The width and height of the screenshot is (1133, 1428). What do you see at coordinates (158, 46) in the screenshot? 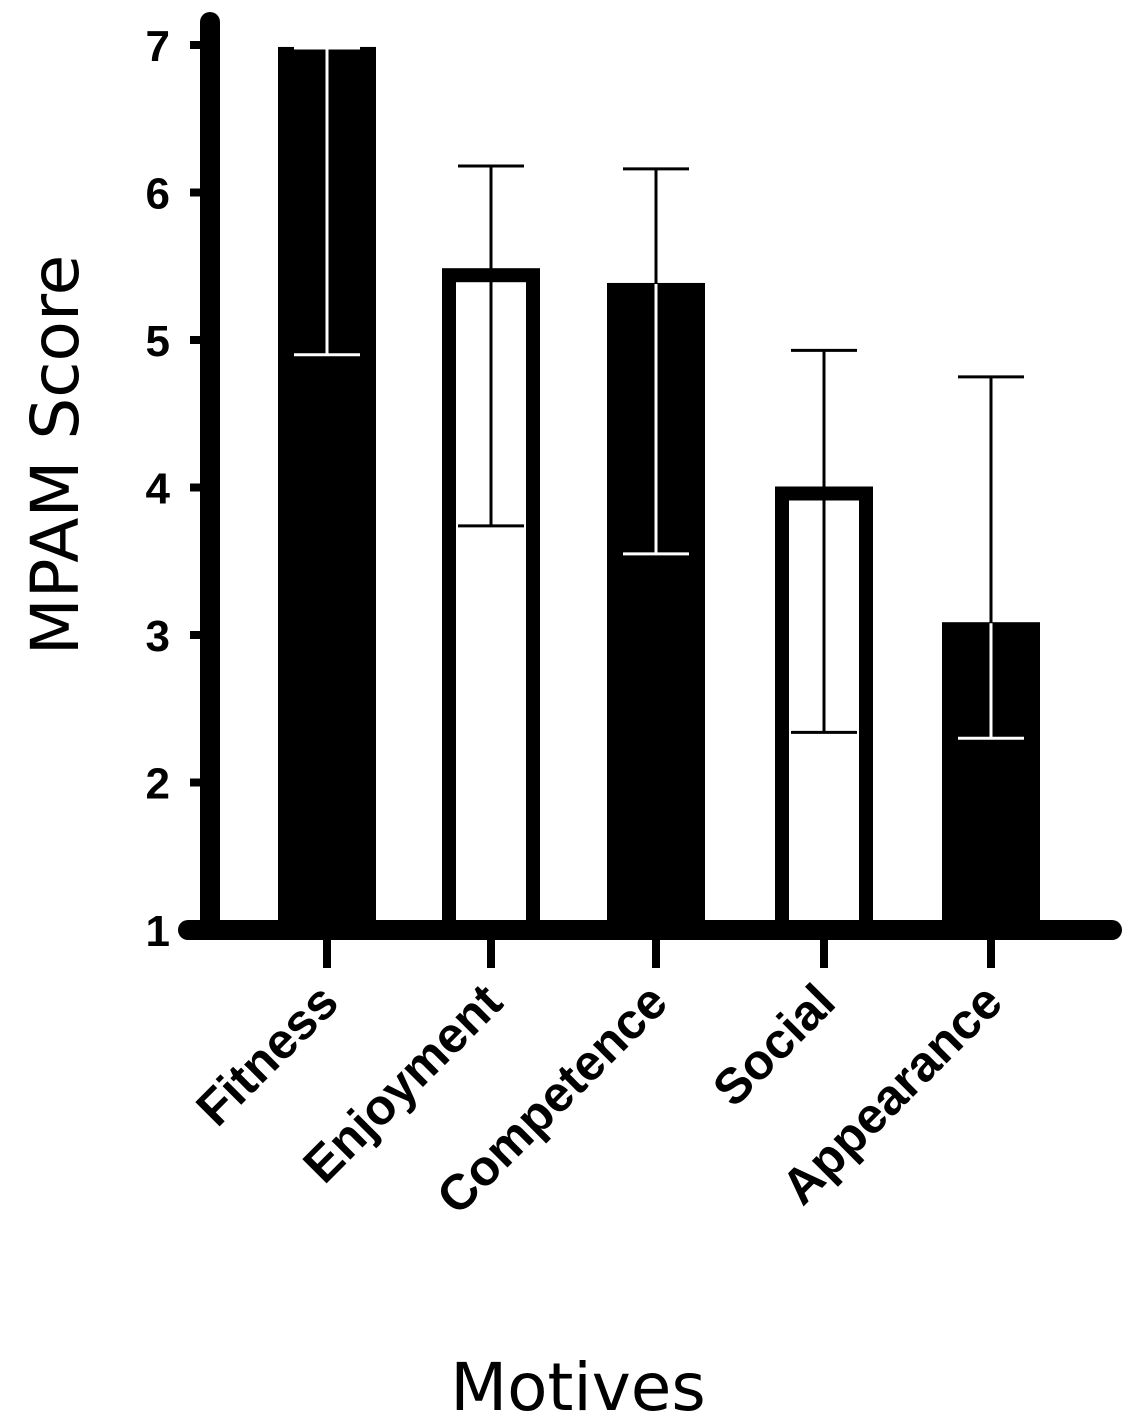
I see `y-tick-label-7: 7` at bounding box center [158, 46].